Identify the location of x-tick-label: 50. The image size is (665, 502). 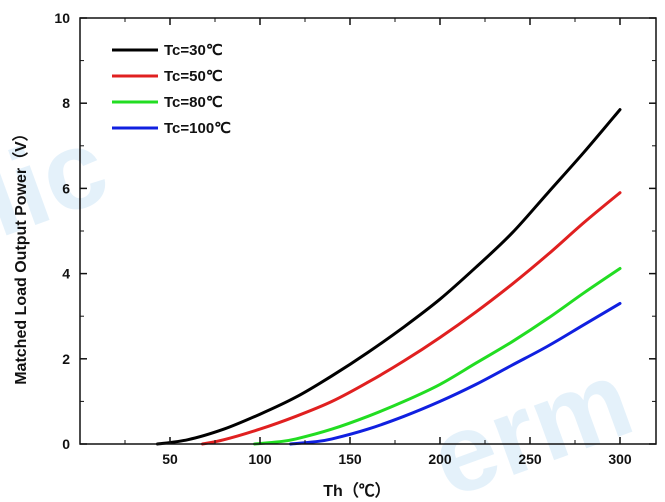
(170, 459).